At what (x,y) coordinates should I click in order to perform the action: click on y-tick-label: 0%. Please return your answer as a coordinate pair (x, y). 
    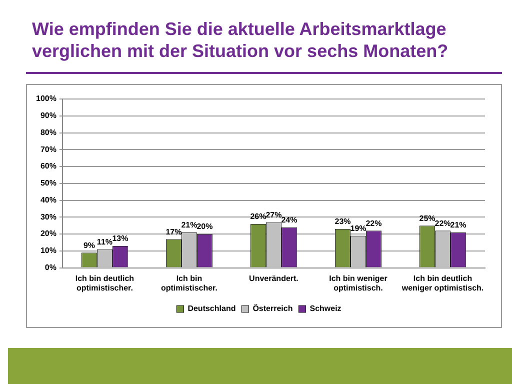
    Looking at the image, I should click on (50, 267).